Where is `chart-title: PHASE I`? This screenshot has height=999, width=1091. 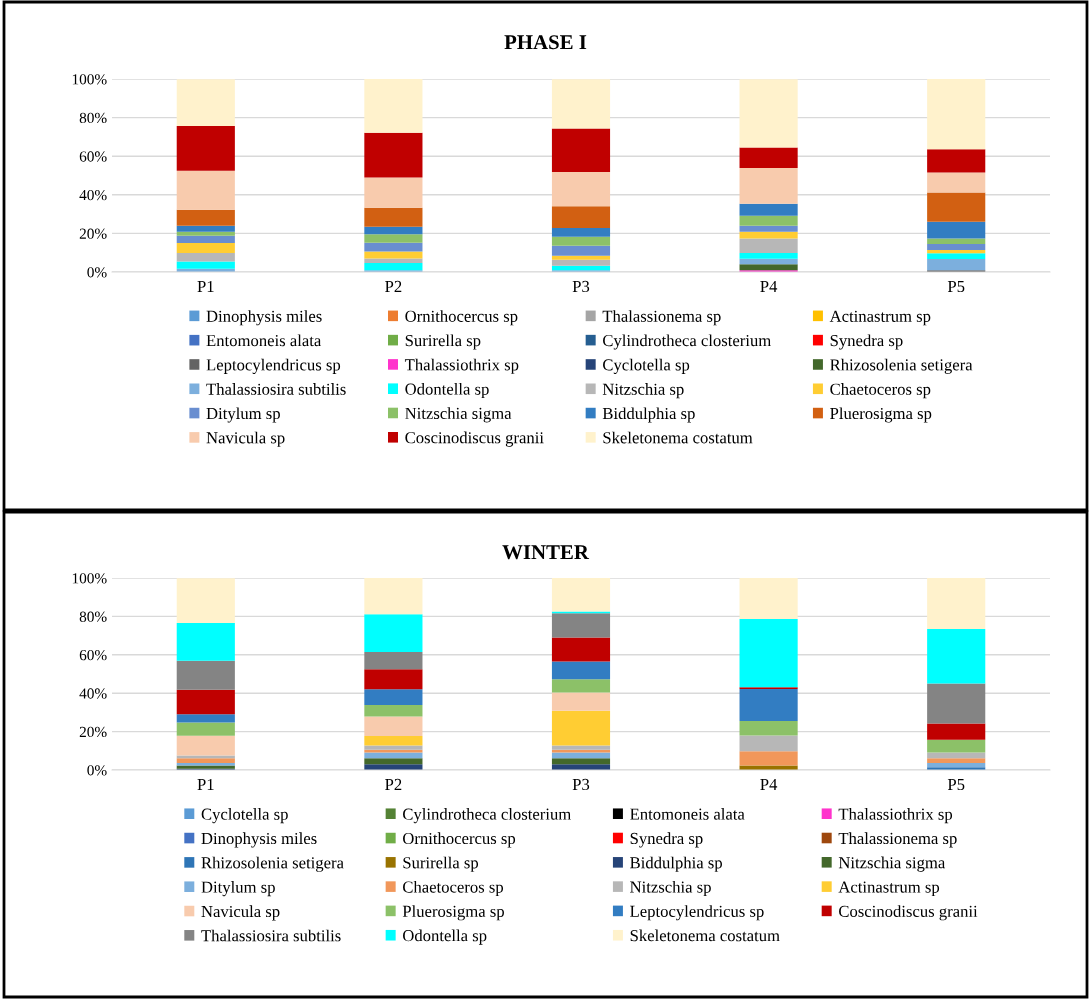
chart-title: PHASE I is located at coordinates (545, 42).